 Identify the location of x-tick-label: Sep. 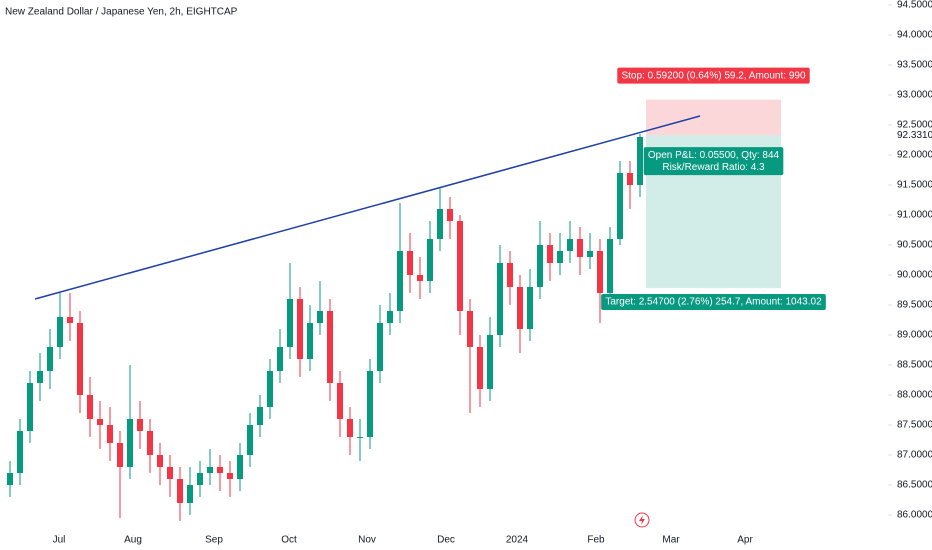
(214, 540).